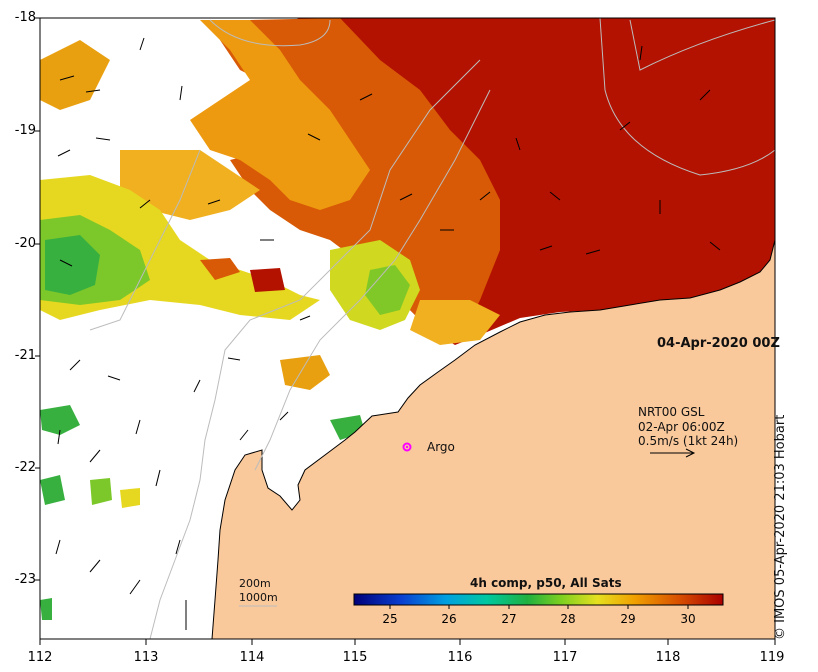 This screenshot has height=672, width=818. I want to click on colorbar-tick-label: 28, so click(568, 619).